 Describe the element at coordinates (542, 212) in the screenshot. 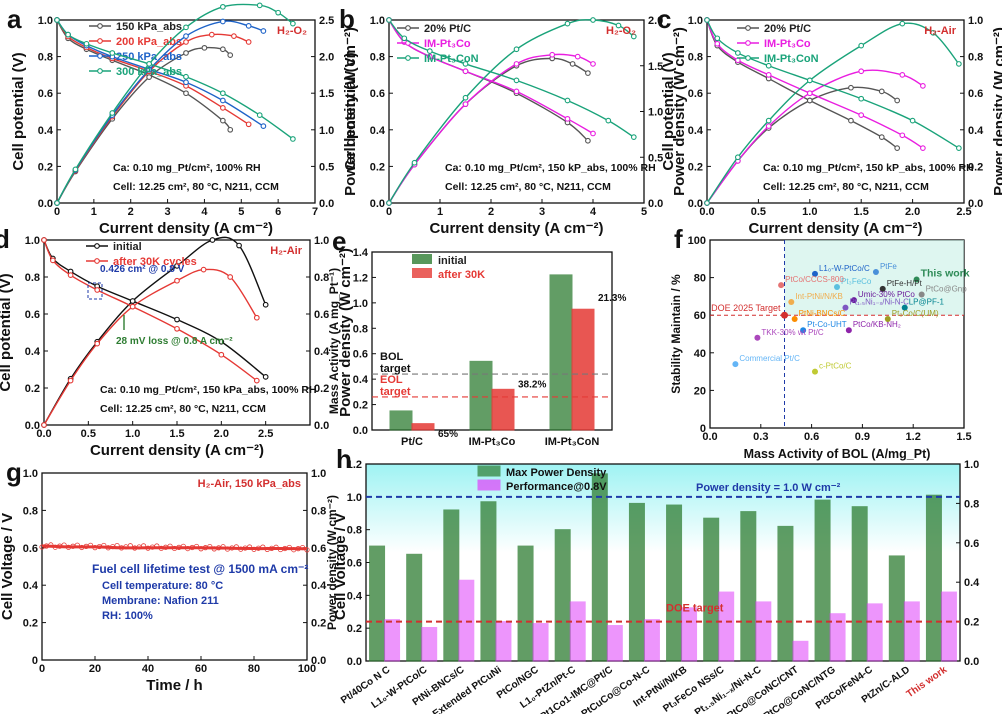

I see `x-tick-label: 3` at that location.